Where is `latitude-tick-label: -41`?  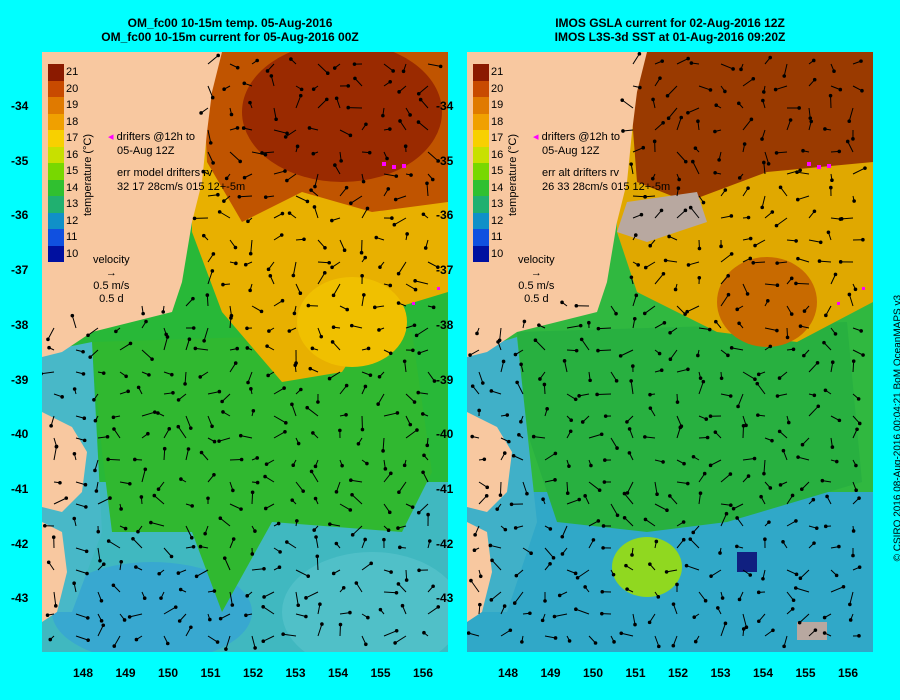
latitude-tick-label: -41 is located at coordinates (445, 488).